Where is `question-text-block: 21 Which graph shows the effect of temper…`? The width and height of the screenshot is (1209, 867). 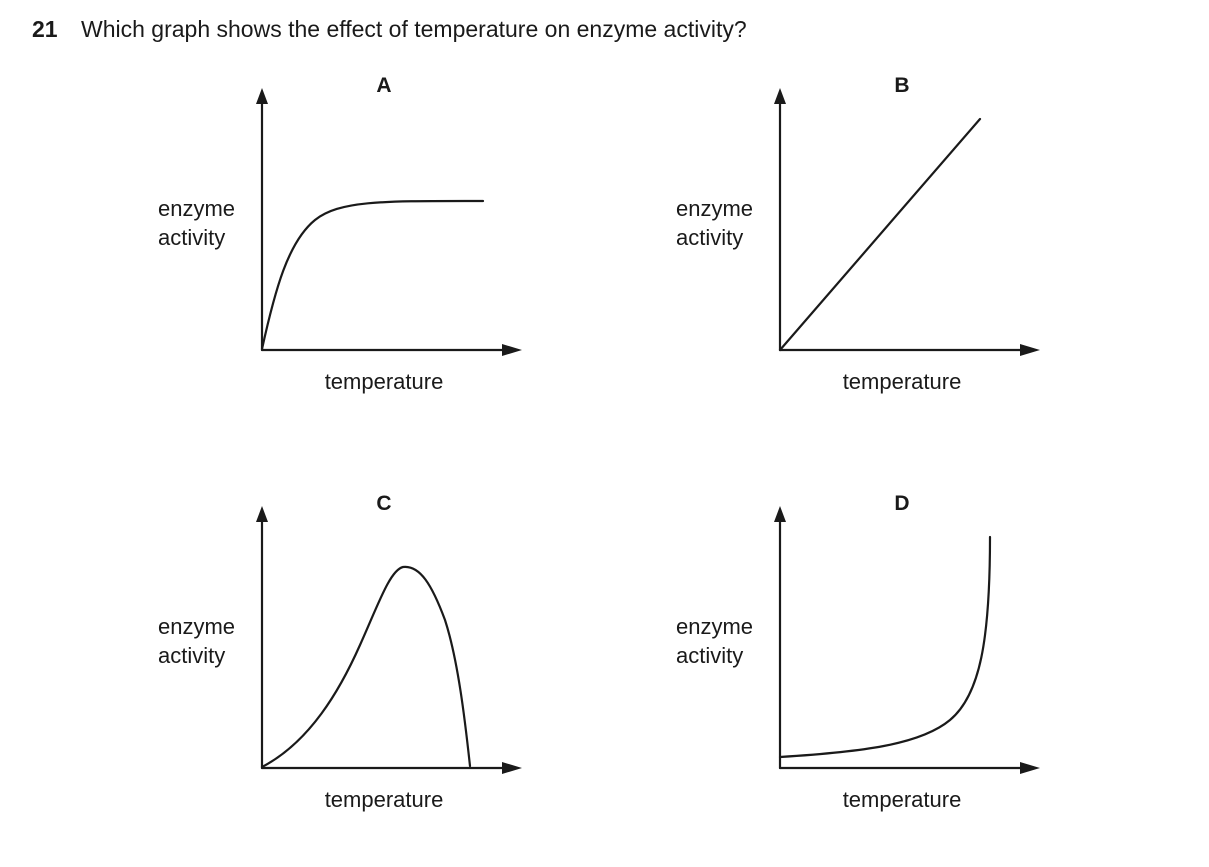 question-text-block: 21 Which graph shows the effect of temper… is located at coordinates (389, 29).